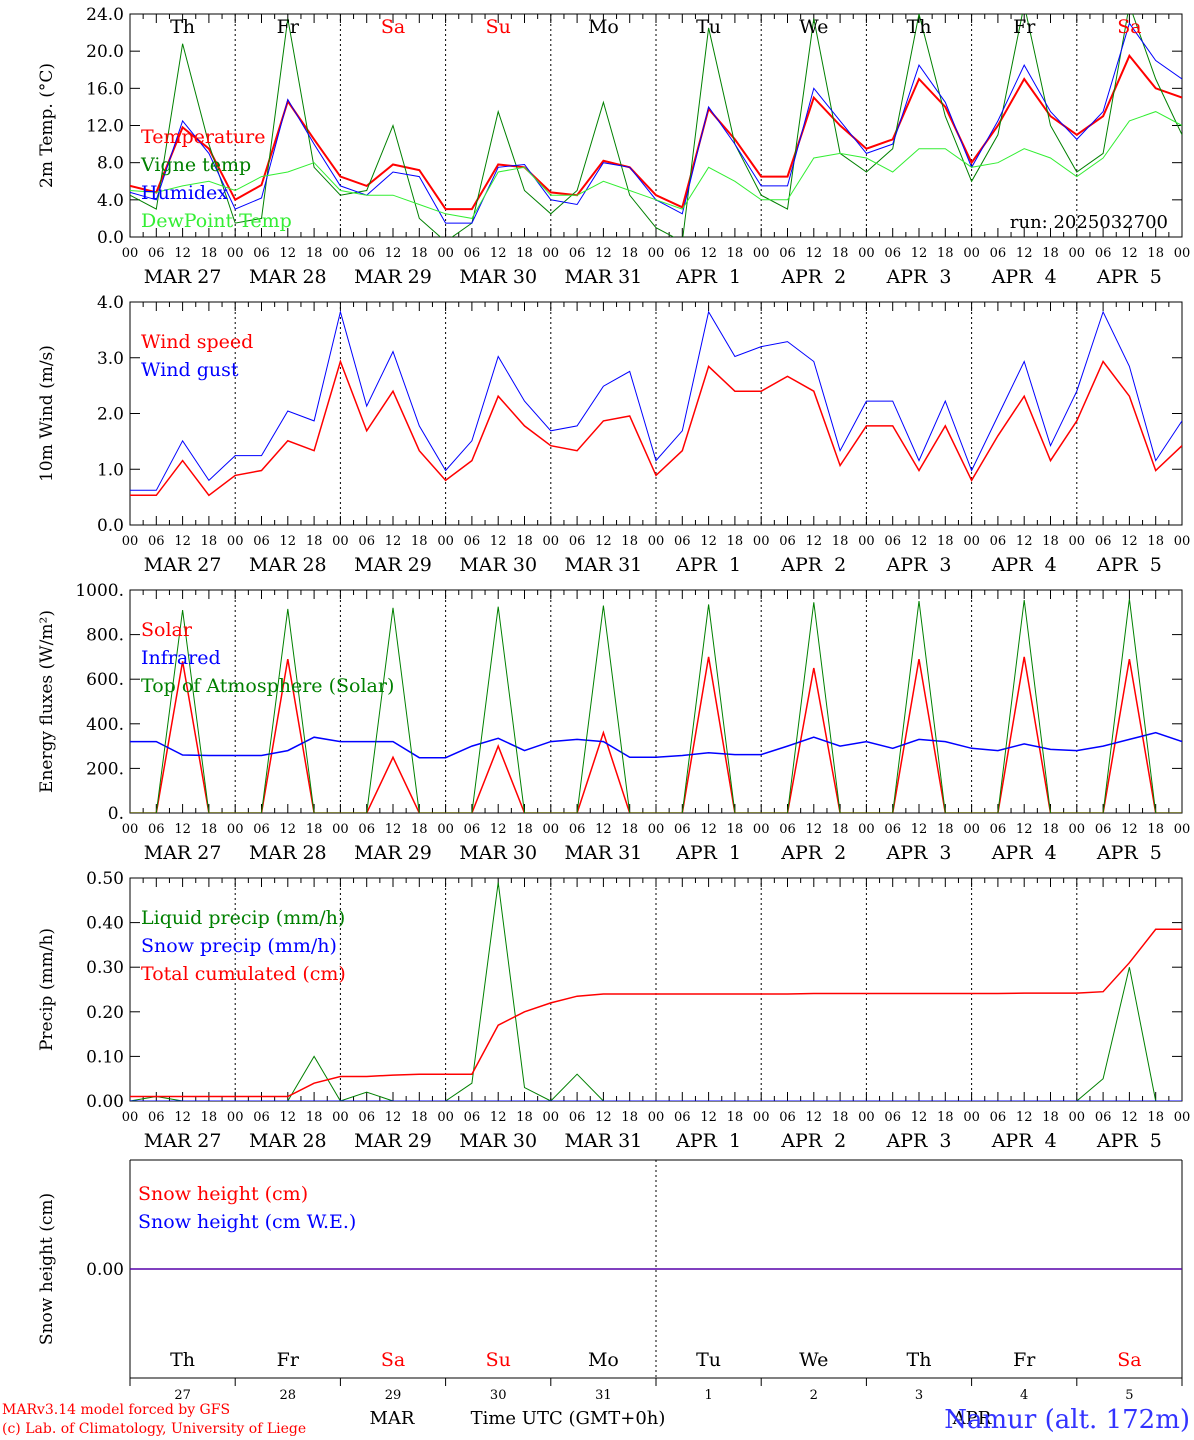 This screenshot has width=1194, height=1440. I want to click on legend-entry: Solar, so click(167, 630).